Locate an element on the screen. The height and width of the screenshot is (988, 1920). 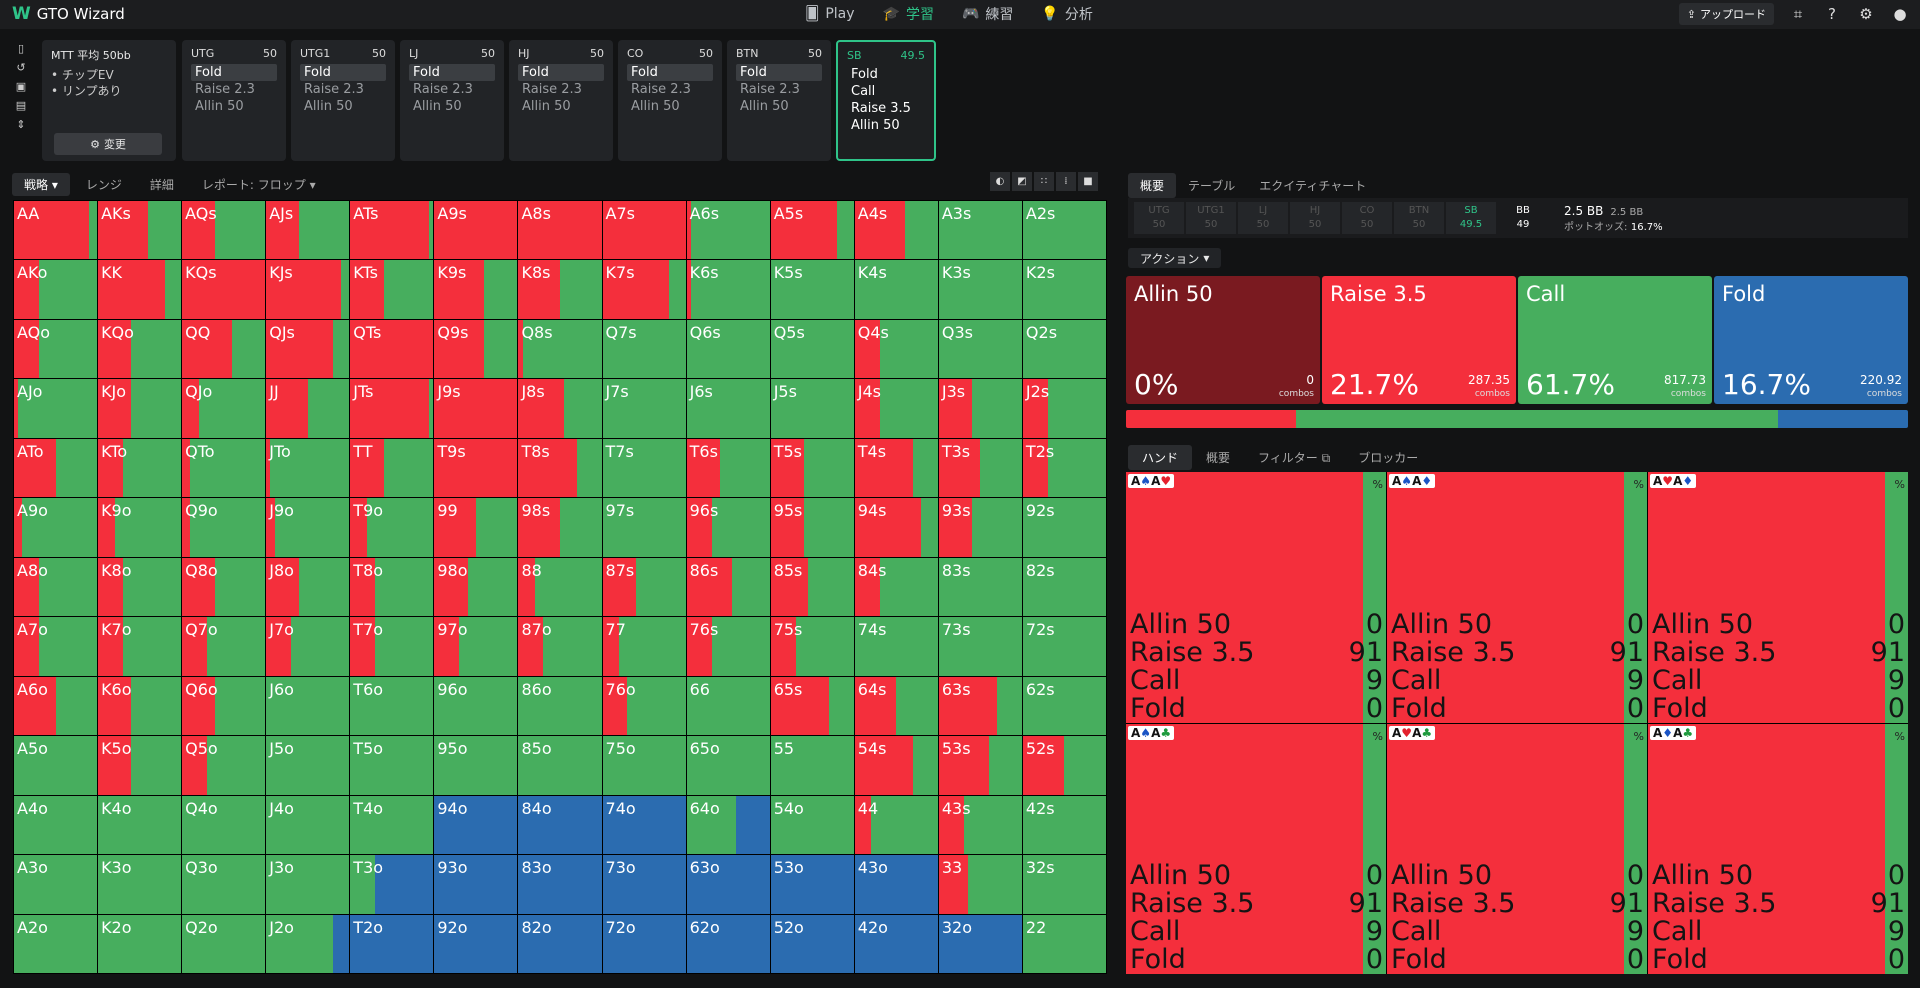
hand-cell: AJs is located at coordinates (308, 230).